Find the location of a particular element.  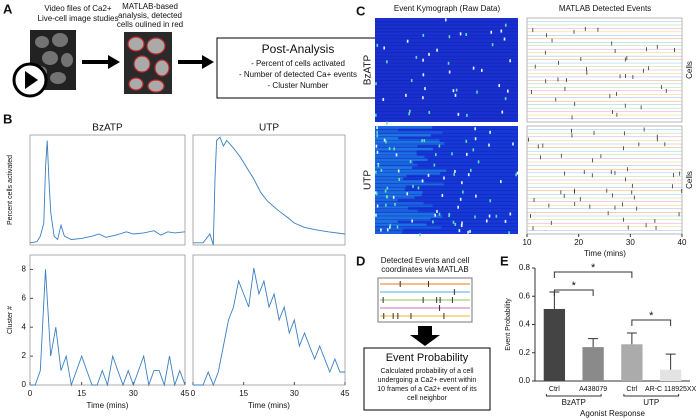

y-tick-label: 0.0 is located at coordinates (525, 380).